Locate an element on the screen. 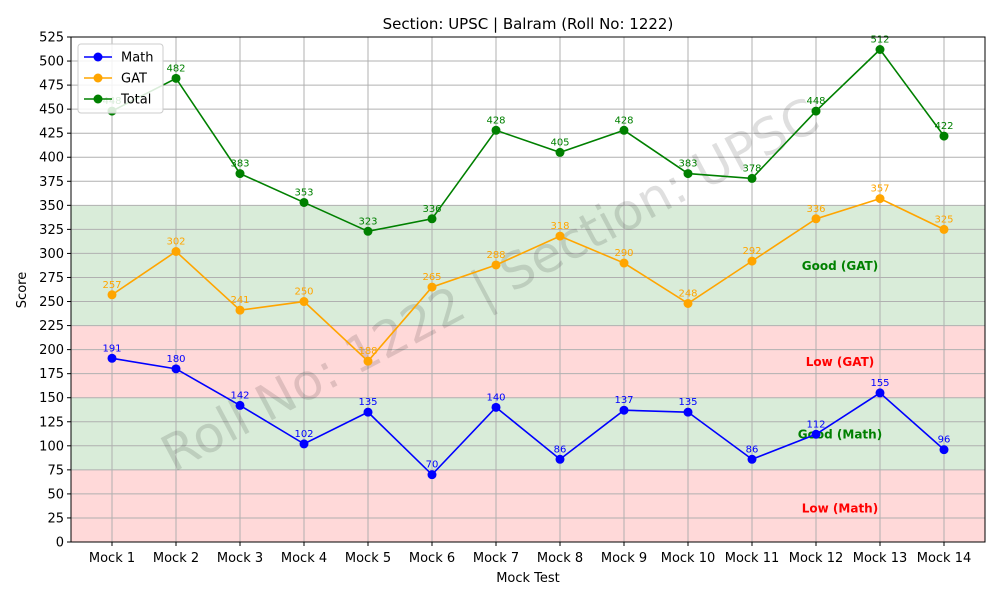  data-label: 250 is located at coordinates (303, 292).